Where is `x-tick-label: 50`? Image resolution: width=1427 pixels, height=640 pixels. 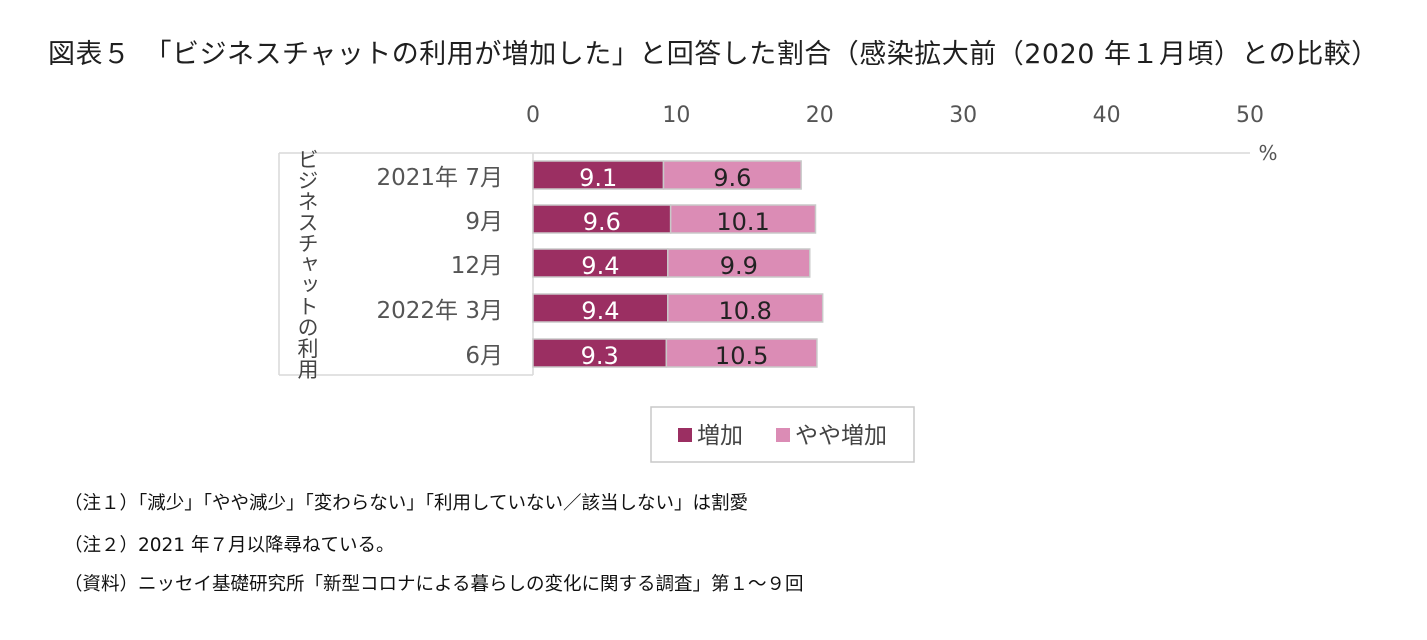
x-tick-label: 50 is located at coordinates (1250, 115).